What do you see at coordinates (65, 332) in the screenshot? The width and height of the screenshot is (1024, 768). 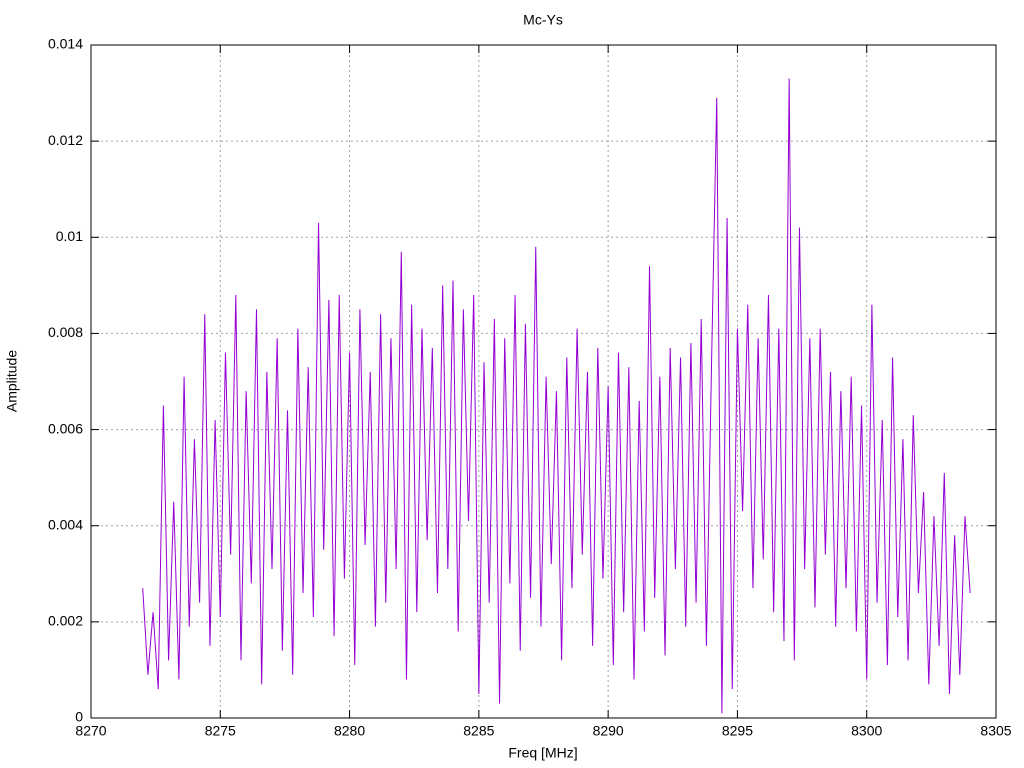 I see `y-tick-label: 0.008` at bounding box center [65, 332].